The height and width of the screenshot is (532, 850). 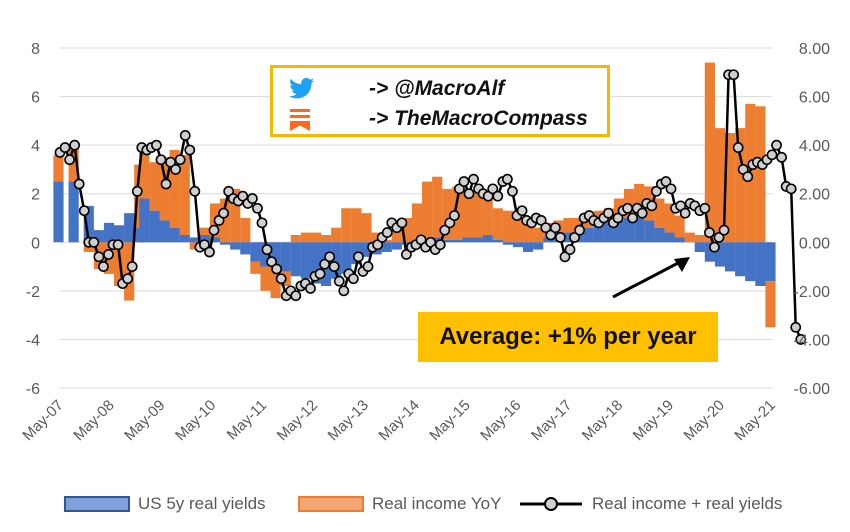 I want to click on x-tick: May-21, so click(x=754, y=420).